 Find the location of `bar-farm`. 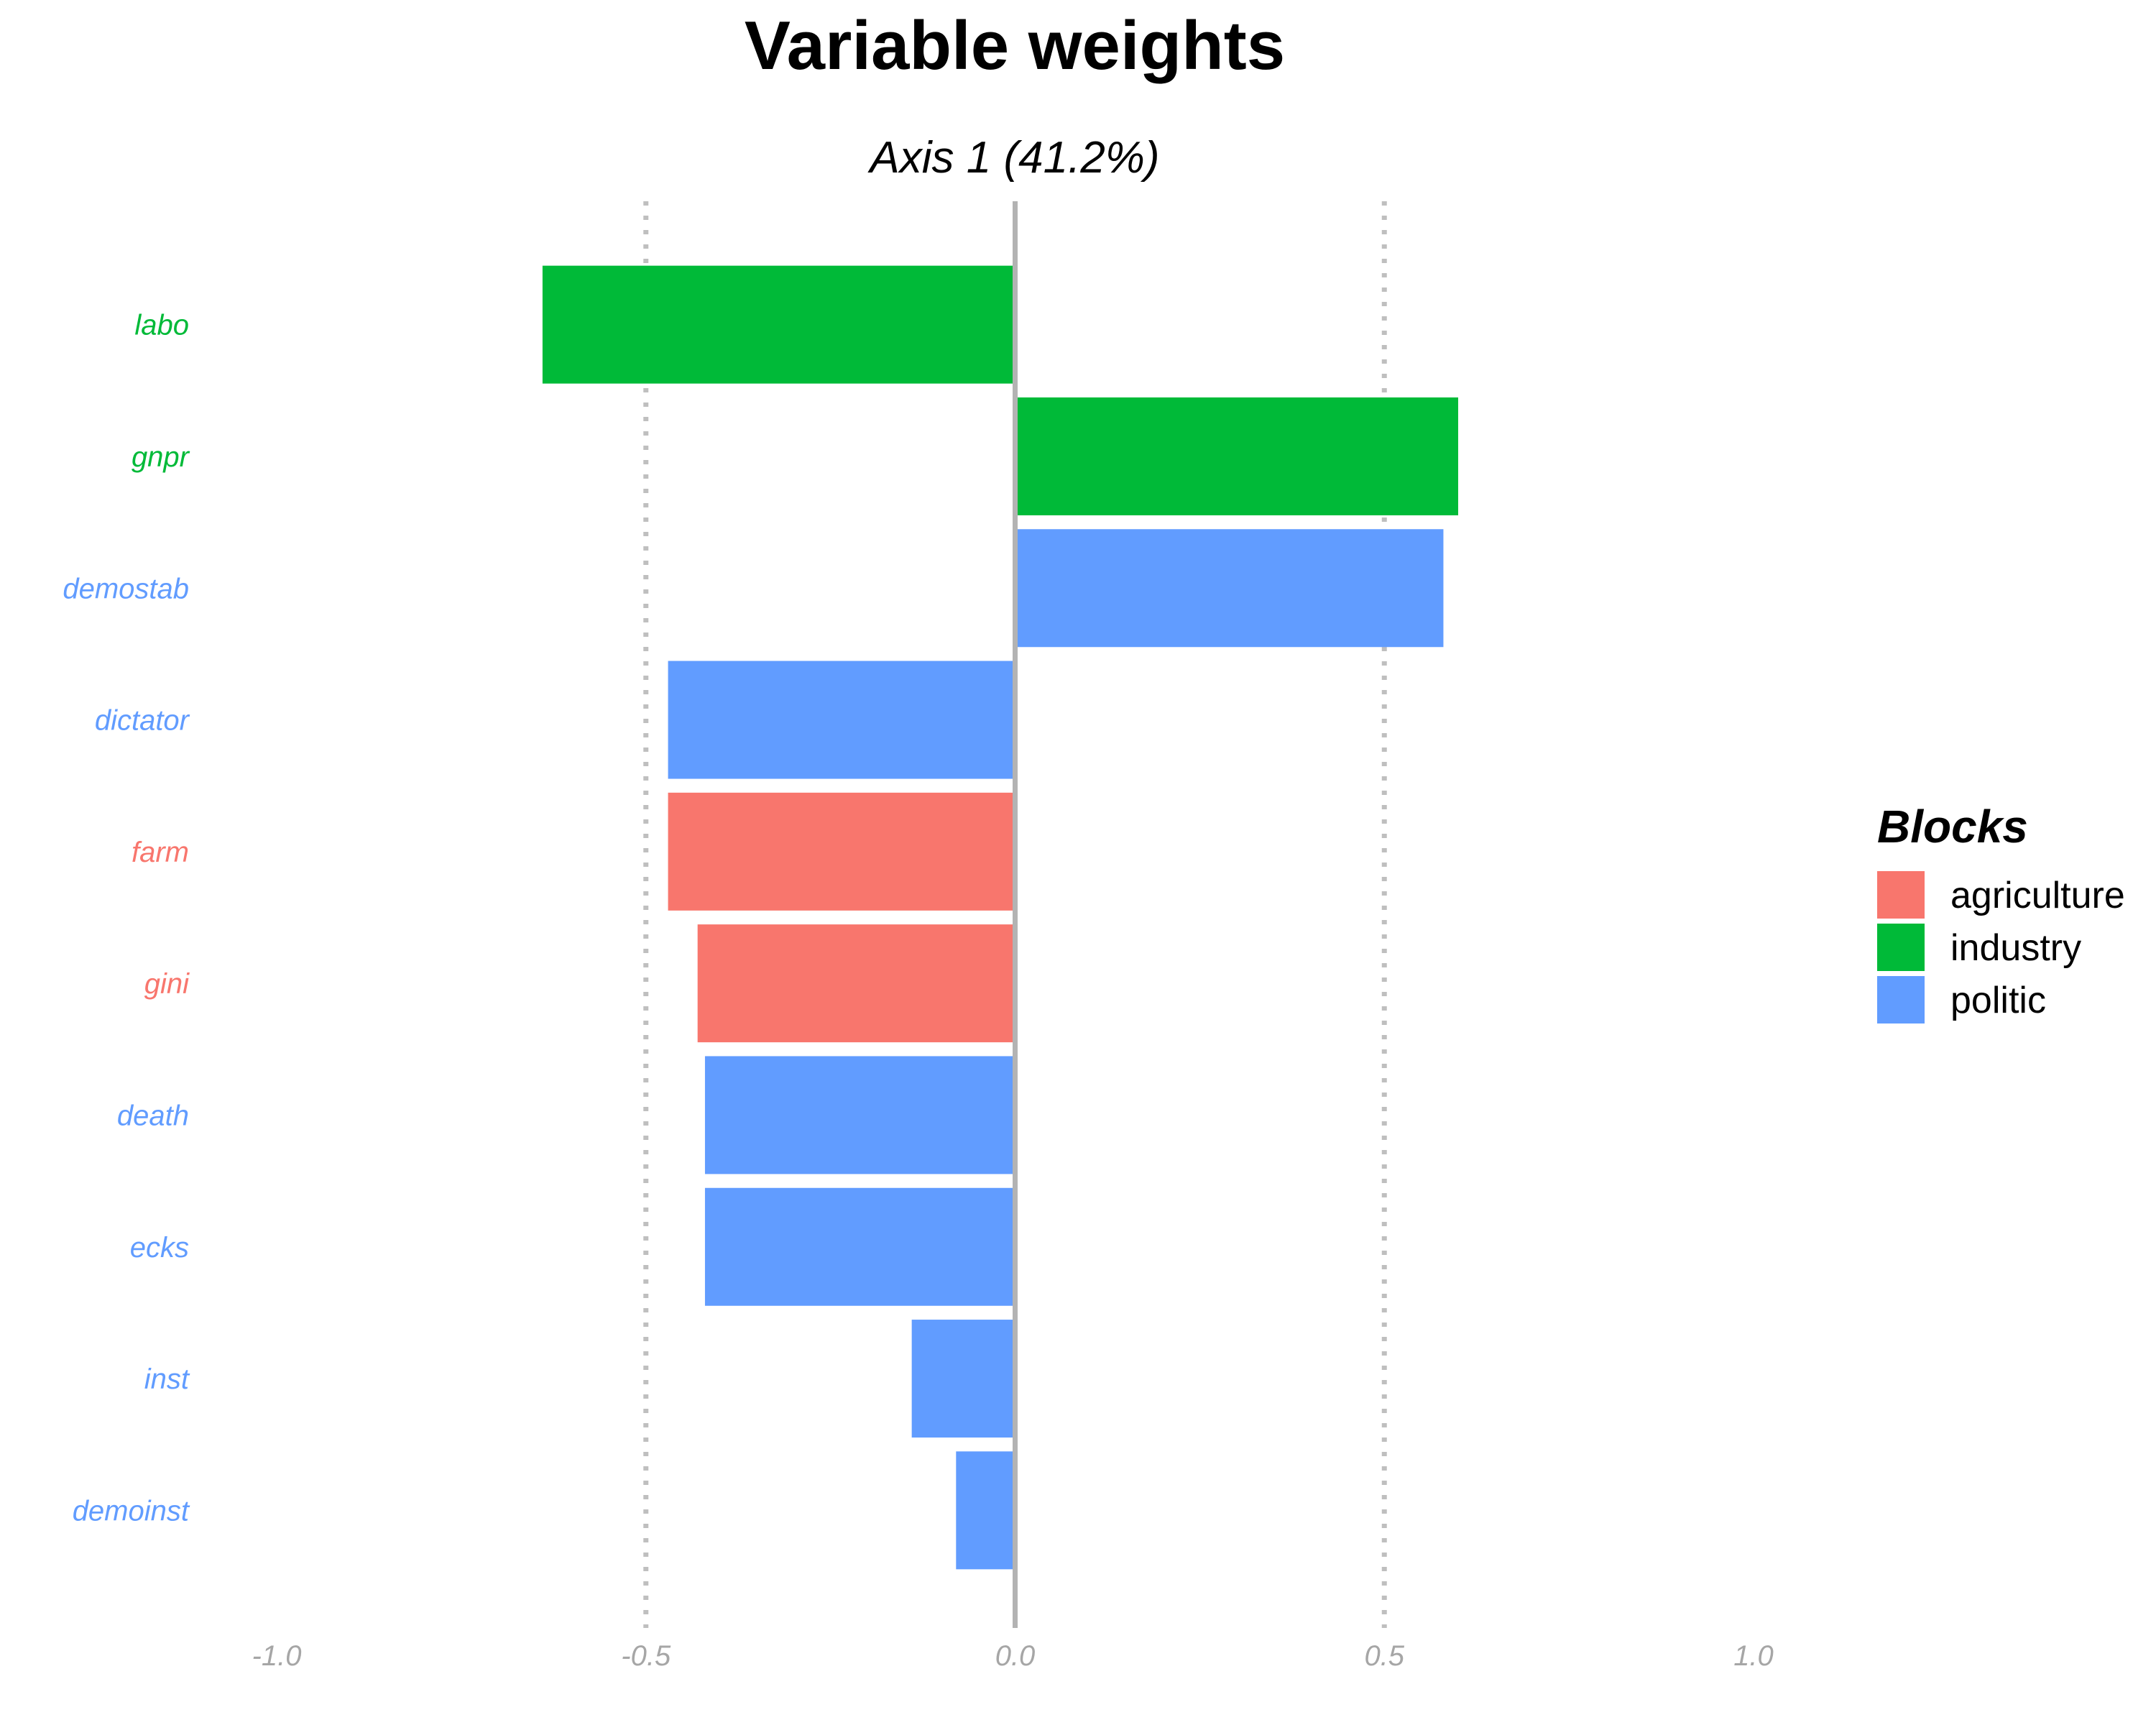

bar-farm is located at coordinates (841, 851).